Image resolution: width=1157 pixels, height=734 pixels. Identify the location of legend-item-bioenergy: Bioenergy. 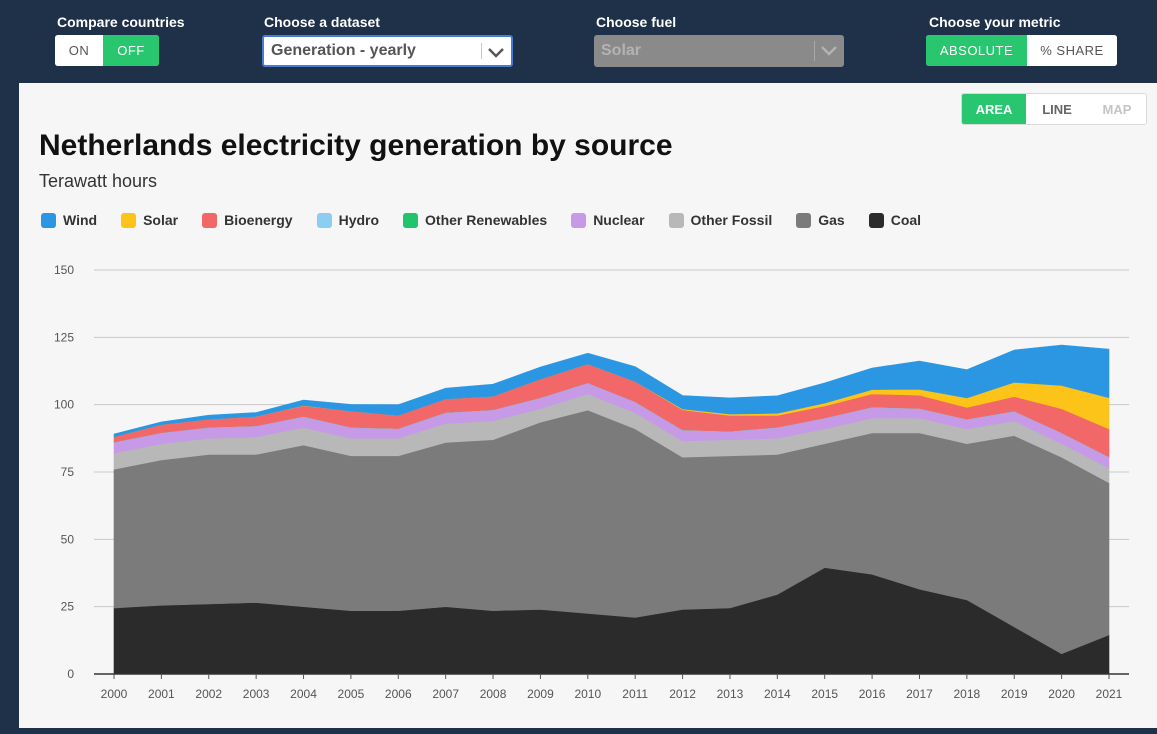
(247, 220).